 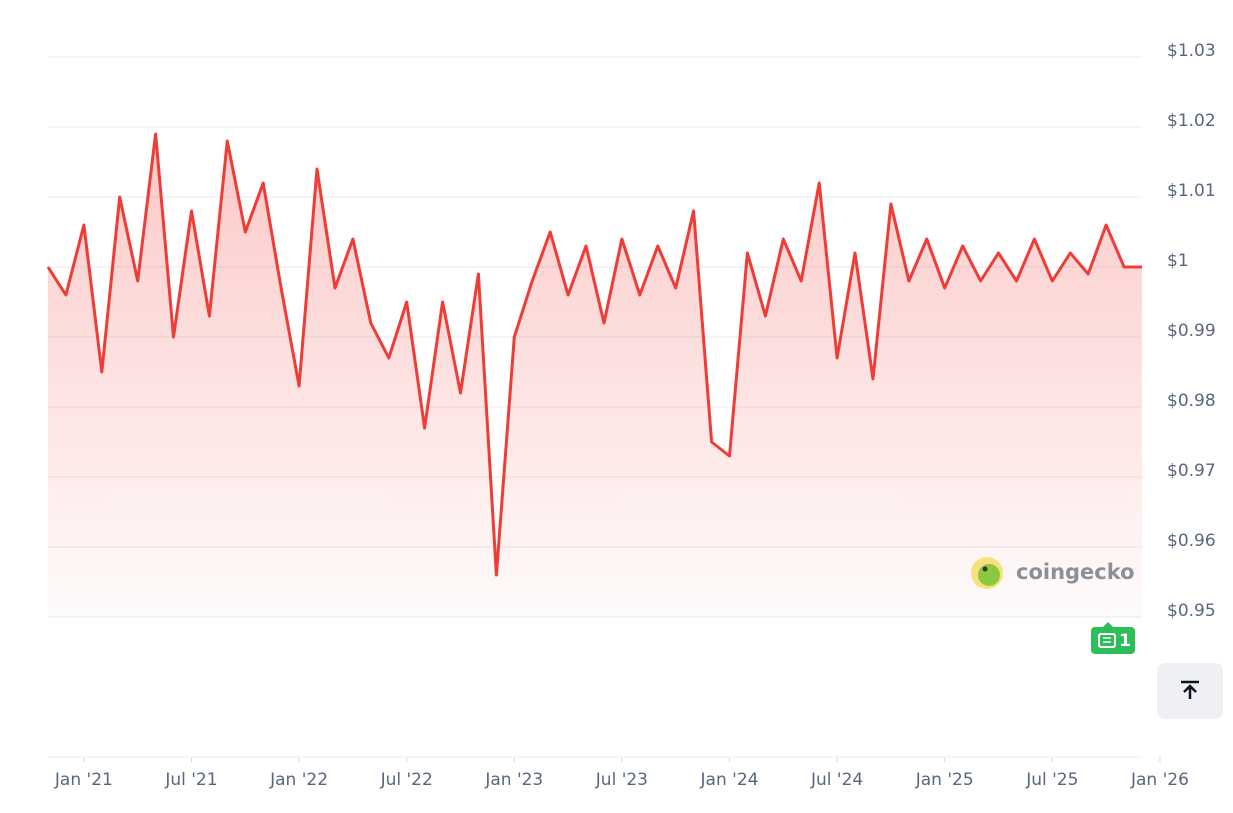 What do you see at coordinates (1125, 641) in the screenshot?
I see `badge-count: 1` at bounding box center [1125, 641].